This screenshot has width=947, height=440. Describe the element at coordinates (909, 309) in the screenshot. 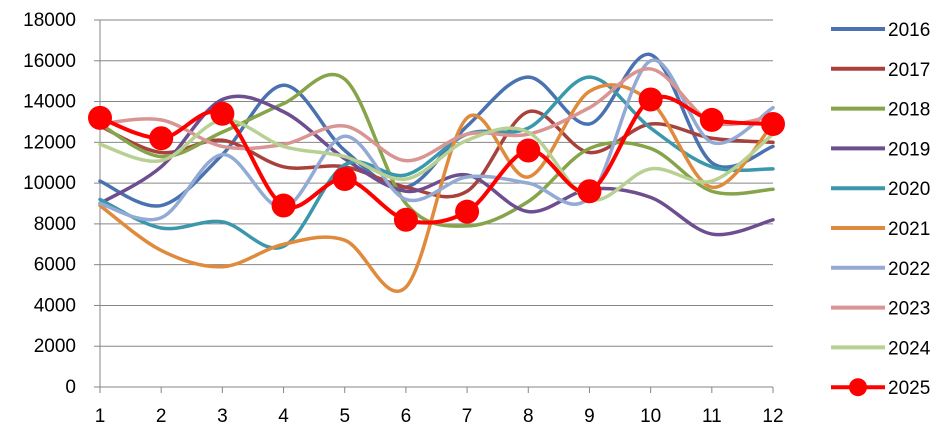

I see `legend-label-2023: 2023` at that location.